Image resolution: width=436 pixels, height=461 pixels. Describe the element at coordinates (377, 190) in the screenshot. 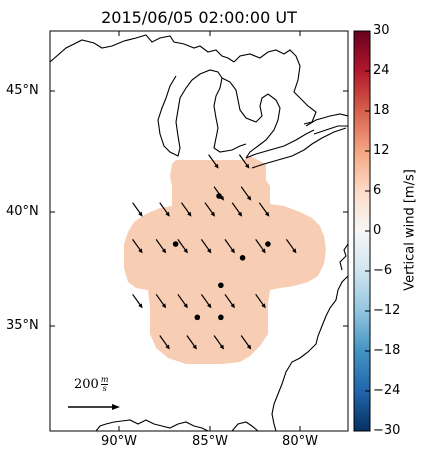

I see `colorbar-tick: 6` at that location.